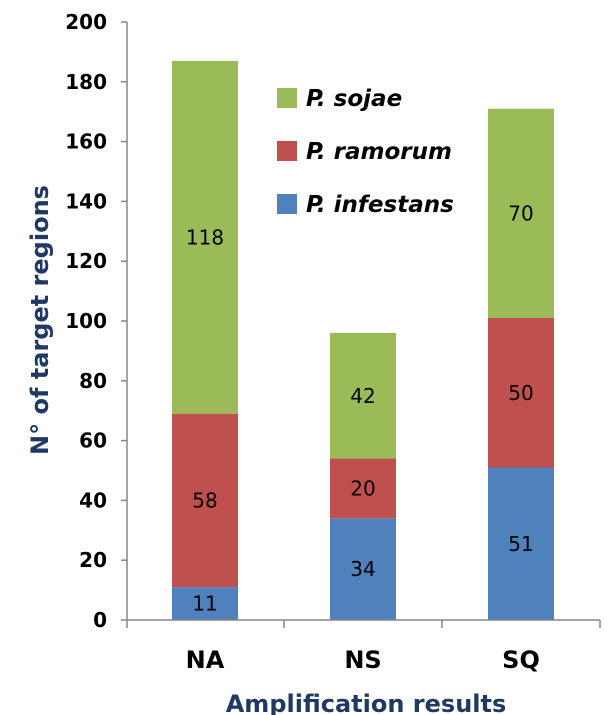  Describe the element at coordinates (86, 142) in the screenshot. I see `y-tick-label: 160` at that location.